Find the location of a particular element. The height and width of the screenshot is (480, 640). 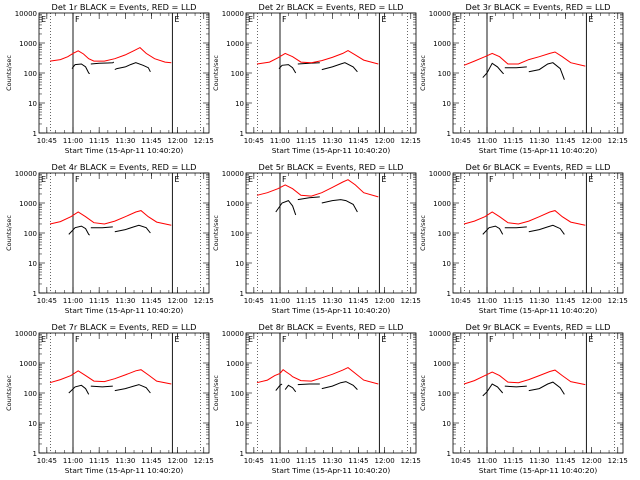

panel-title: Det 3r BLACK = Events, RED = LLD is located at coordinates (538, 7).